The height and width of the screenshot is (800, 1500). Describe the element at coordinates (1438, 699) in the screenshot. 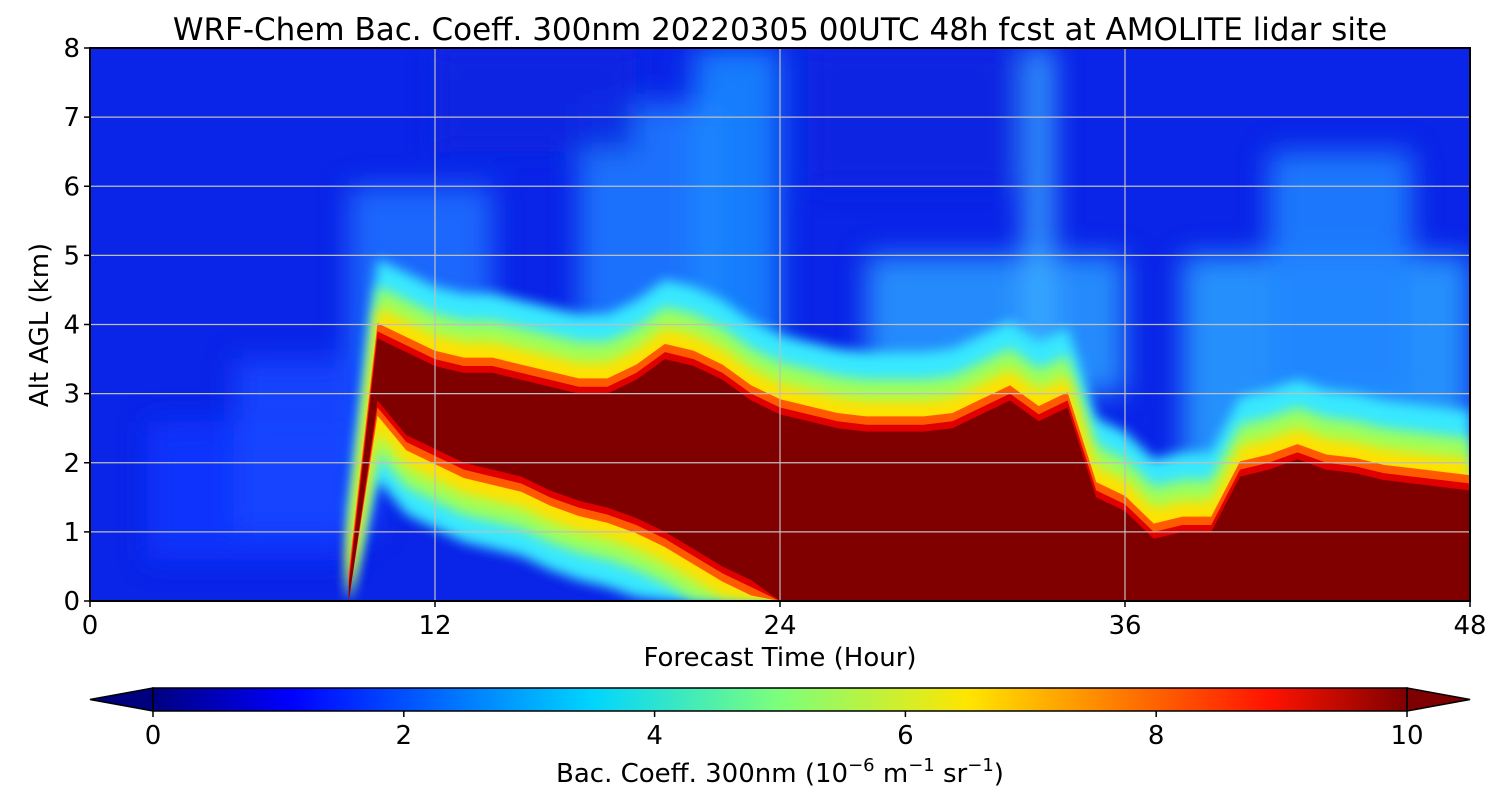

I see `colorbar-extend-high` at that location.